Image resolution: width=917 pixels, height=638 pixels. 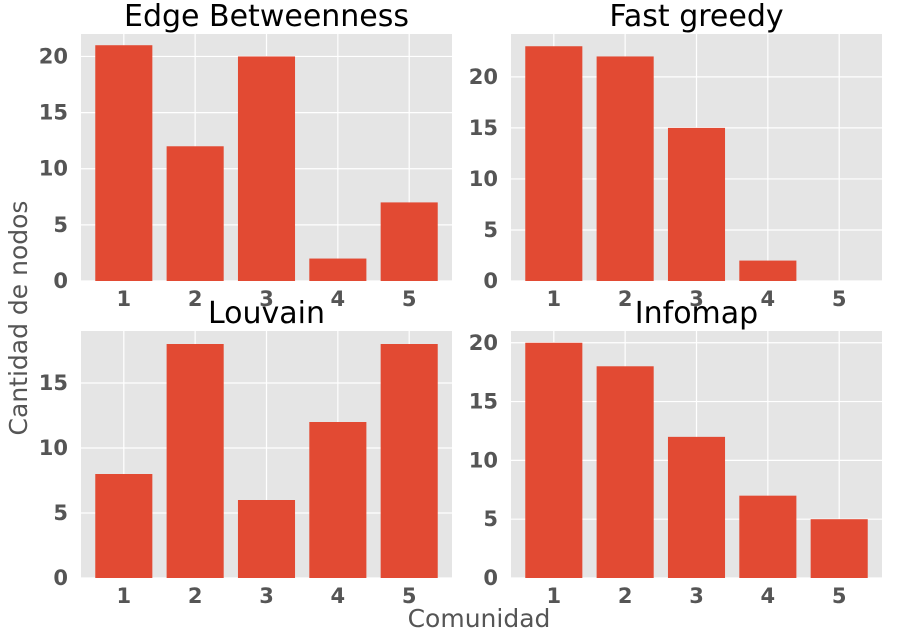 I want to click on chart-title: Fast greedy, so click(x=696, y=17).